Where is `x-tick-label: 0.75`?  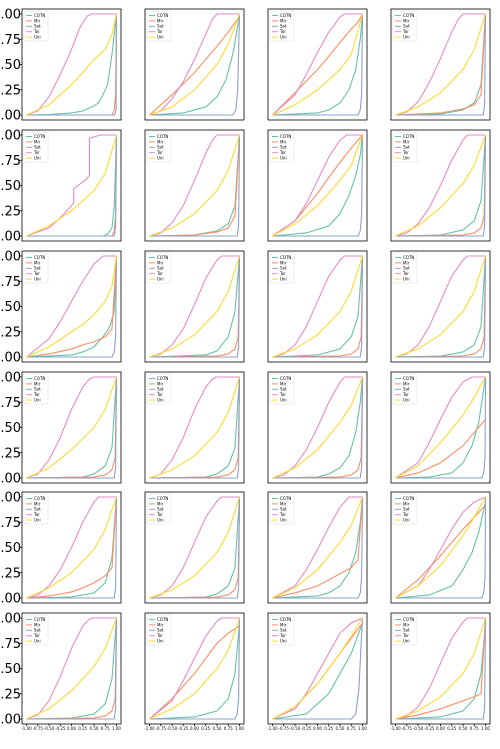
x-tick-label: 0.75 is located at coordinates (228, 728).